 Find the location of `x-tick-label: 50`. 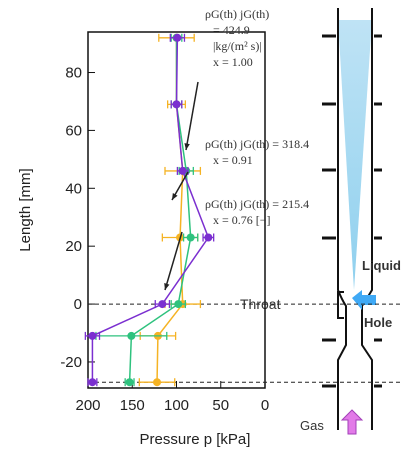

x-tick-label: 50 is located at coordinates (220, 405).